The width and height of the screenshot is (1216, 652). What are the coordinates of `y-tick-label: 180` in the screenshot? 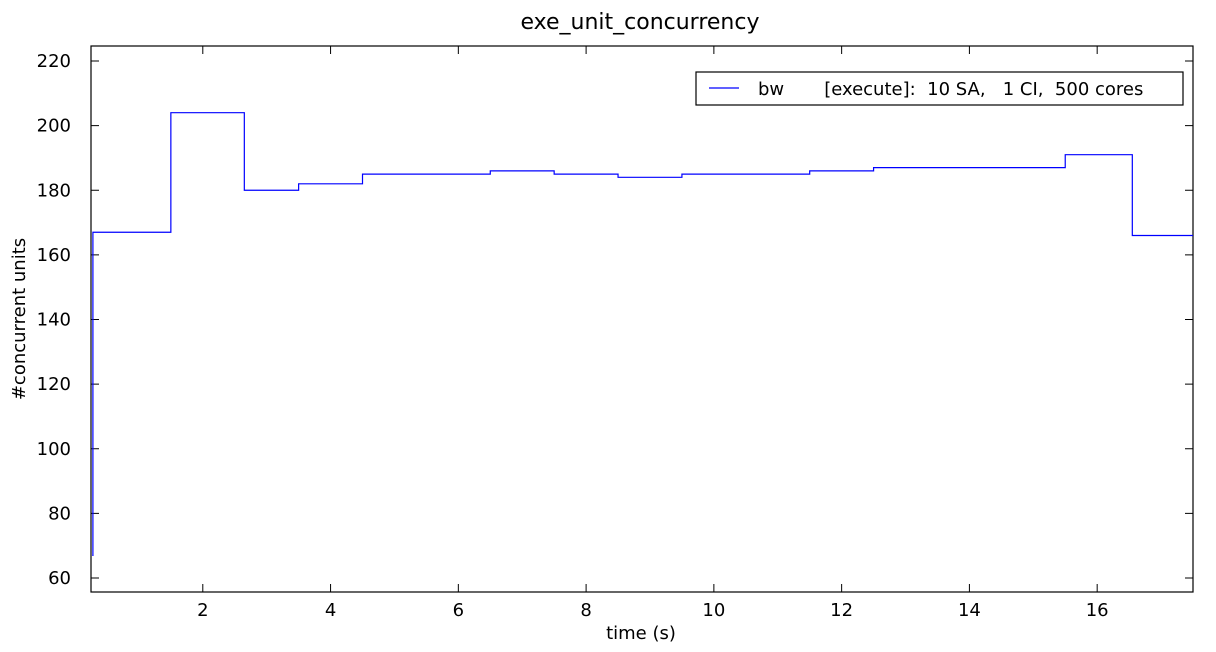 It's located at (54, 190).